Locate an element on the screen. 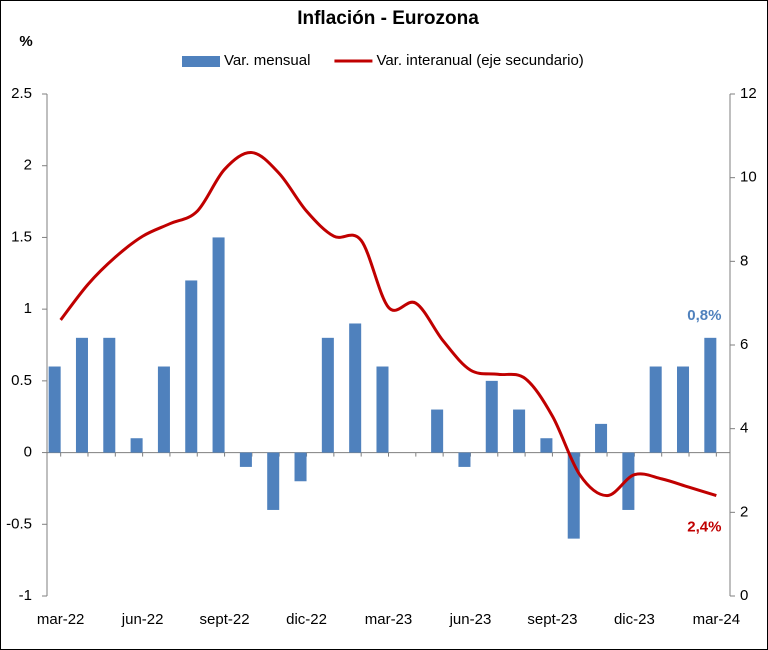  y-tick-label: 0 is located at coordinates (28, 452).